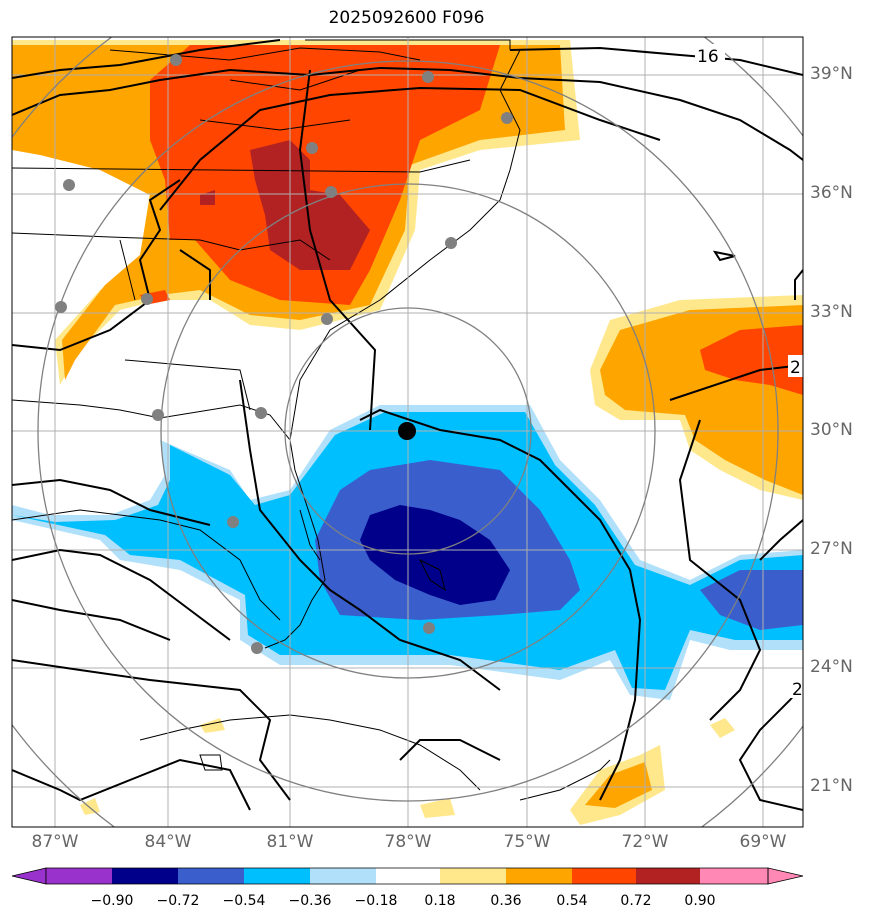  What do you see at coordinates (290, 842) in the screenshot?
I see `lon-label: 81°W` at bounding box center [290, 842].